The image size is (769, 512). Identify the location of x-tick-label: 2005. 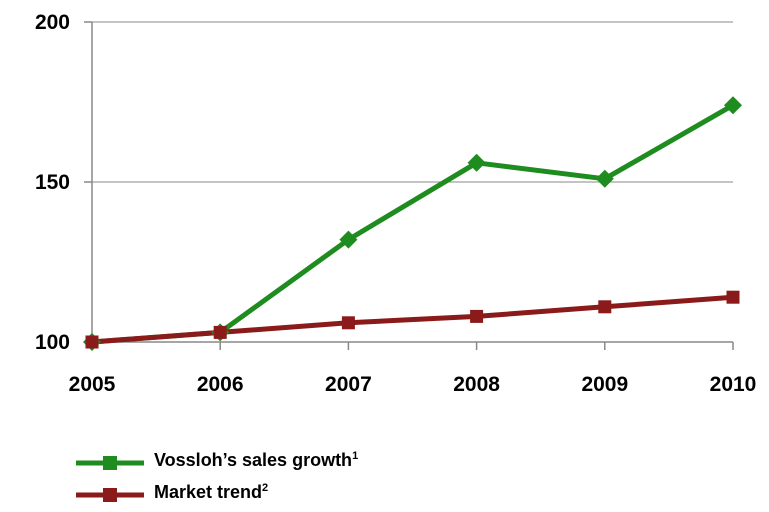
(92, 384).